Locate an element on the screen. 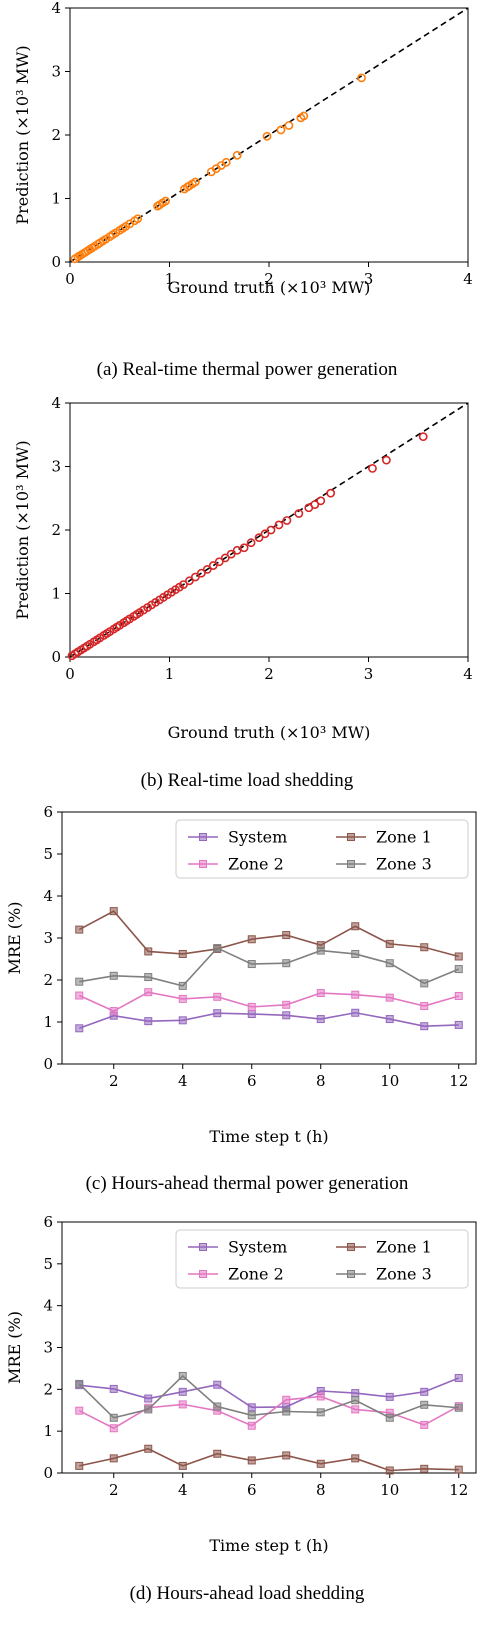 The height and width of the screenshot is (1636, 494). figure-caption: (d) Hours-ahead load shedding is located at coordinates (247, 1593).